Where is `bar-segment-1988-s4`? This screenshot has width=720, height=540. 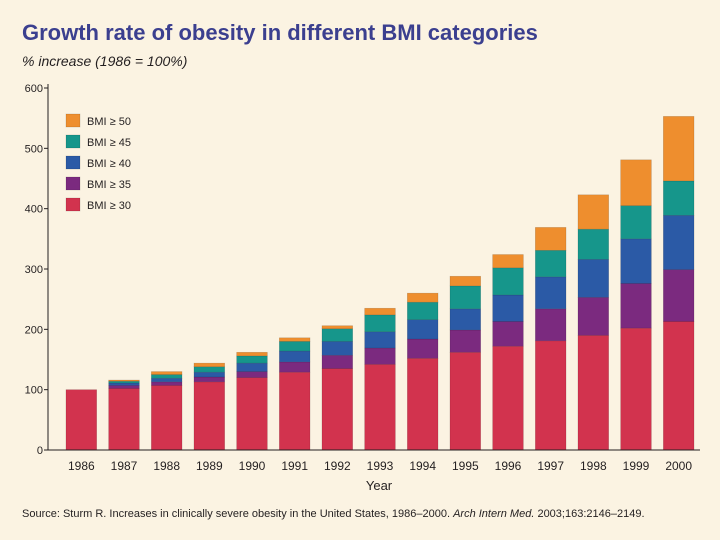
bar-segment-1988-s4 is located at coordinates (167, 373).